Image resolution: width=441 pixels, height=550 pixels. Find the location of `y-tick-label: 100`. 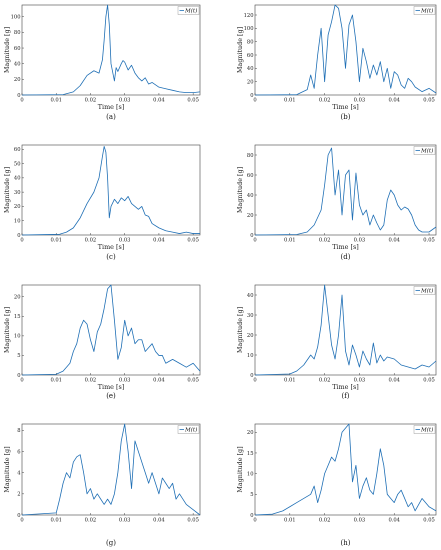

y-tick-label: 100 is located at coordinates (249, 29).